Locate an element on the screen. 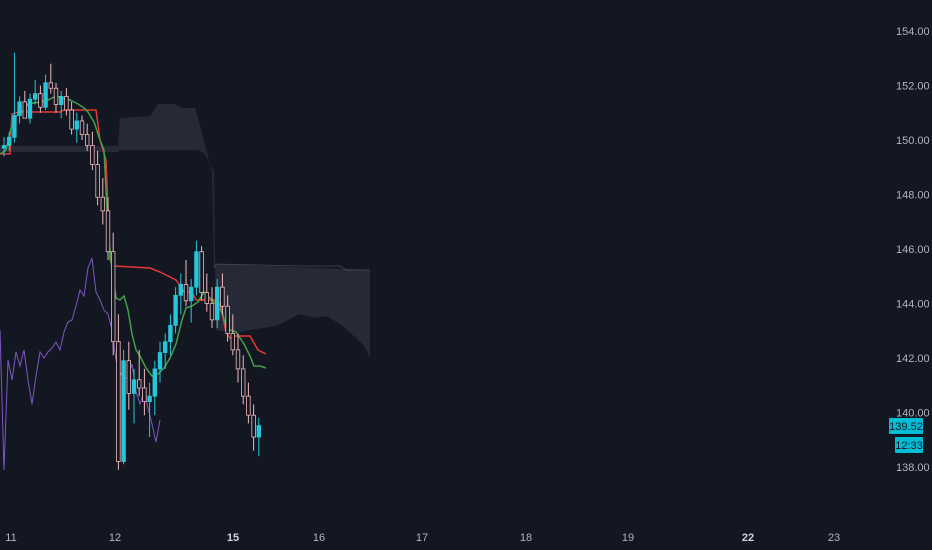  time-tick-label: 18 is located at coordinates (526, 538).